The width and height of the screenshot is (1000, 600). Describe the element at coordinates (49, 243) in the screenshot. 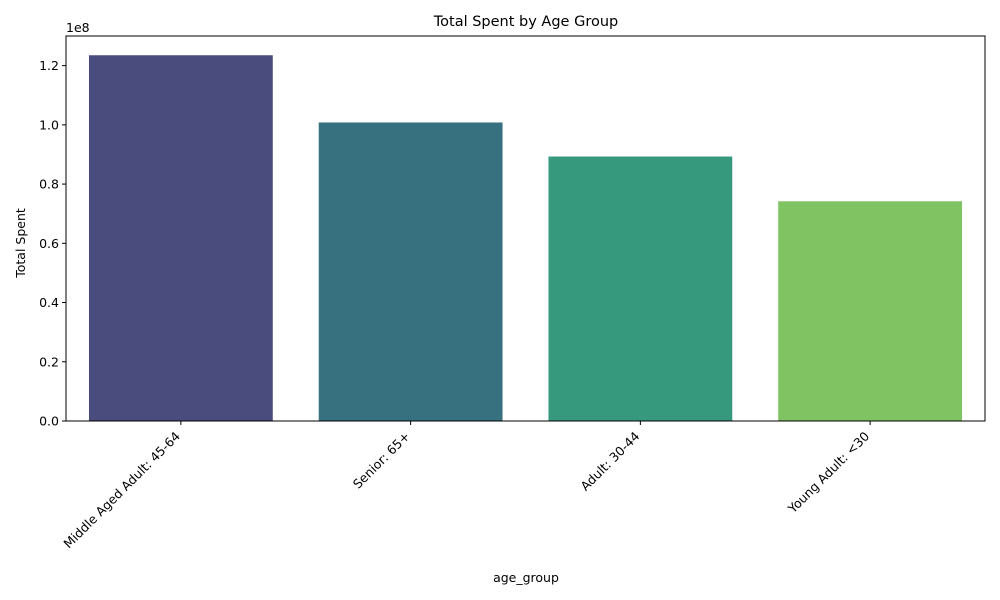

I see `y-tick-label-3: 0.6` at that location.